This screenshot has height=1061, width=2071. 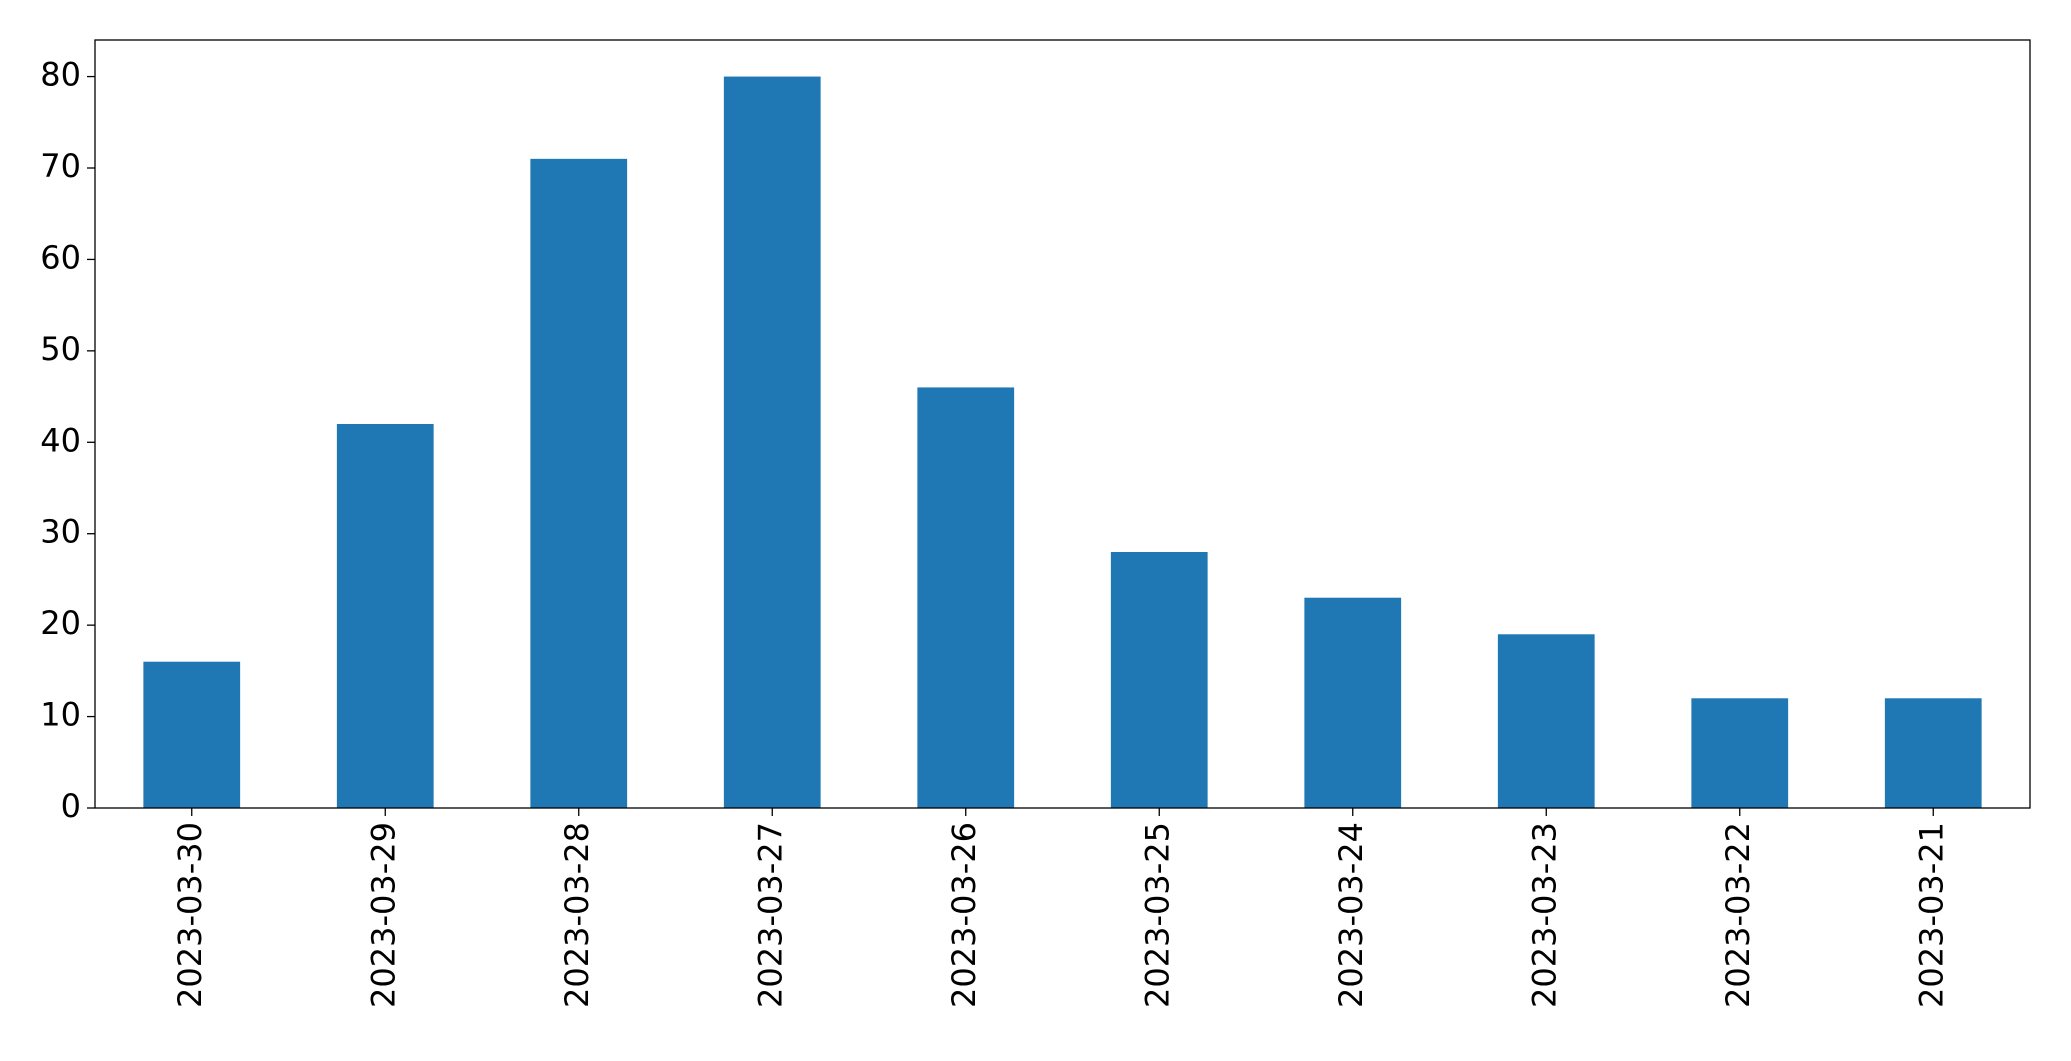 What do you see at coordinates (1544, 915) in the screenshot?
I see `x-tick-label: 2023-03-23` at bounding box center [1544, 915].